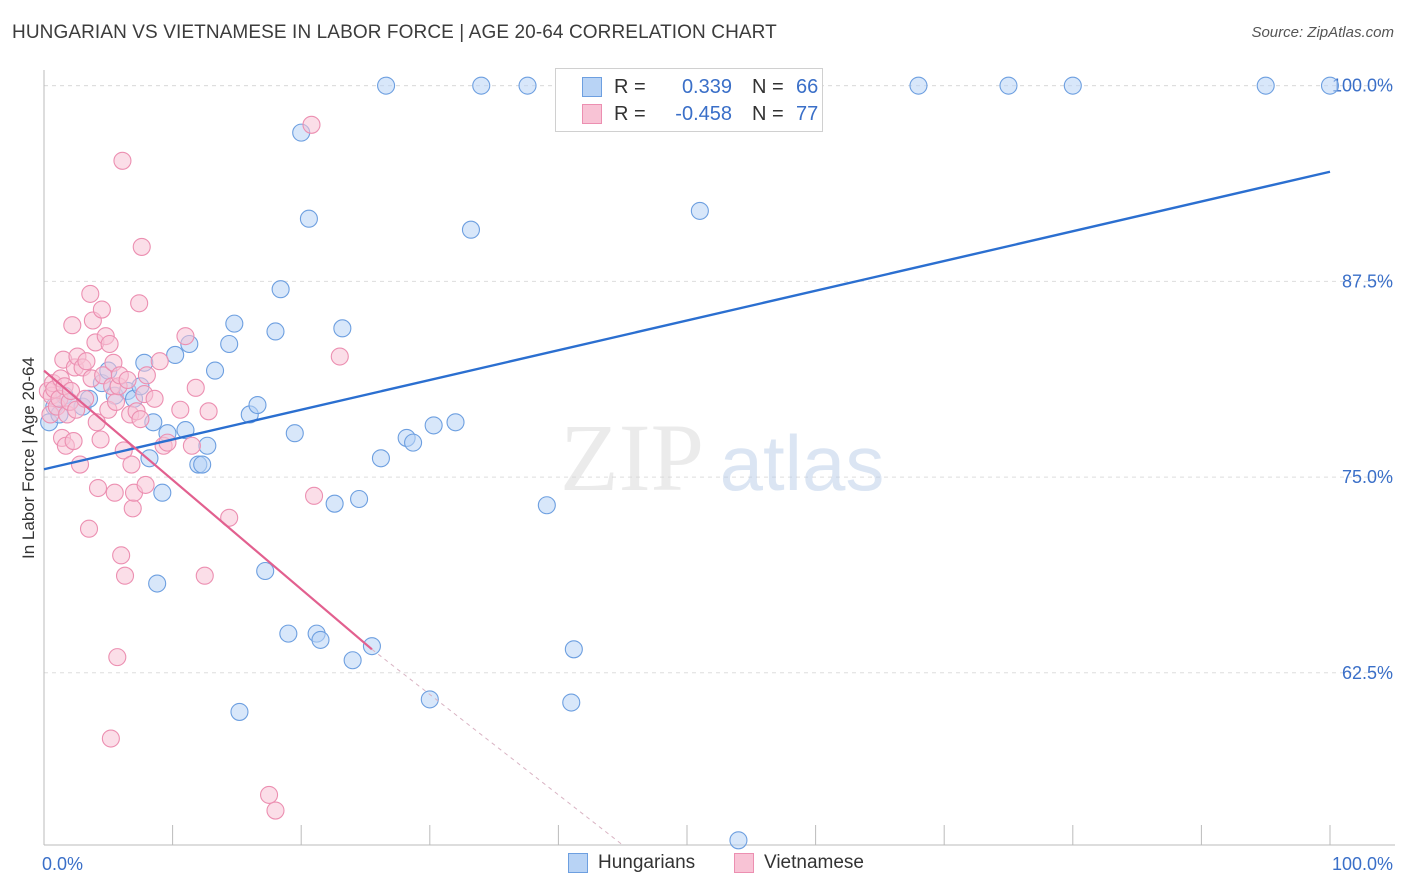  What do you see at coordinates (768, 113) in the screenshot?
I see `n-label: N =` at bounding box center [768, 113].